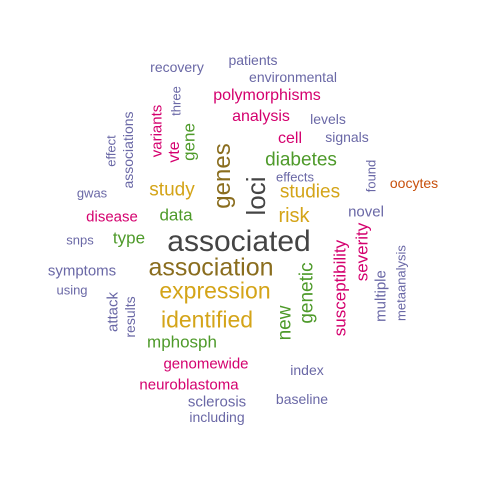  Describe the element at coordinates (222, 176) in the screenshot. I see `word-genes: genes` at that location.